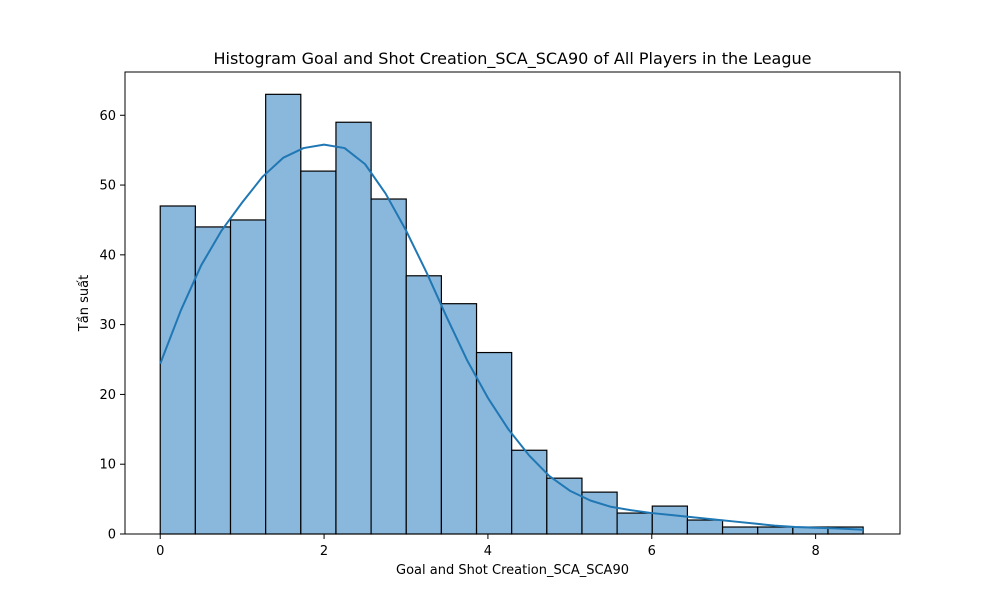 This screenshot has width=1000, height=600. I want to click on y-tick-label: 0, so click(112, 535).